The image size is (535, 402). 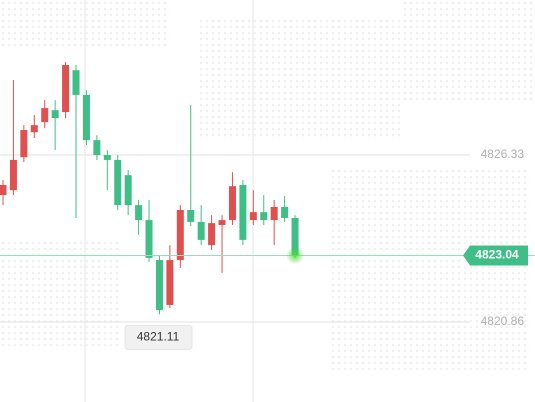 I want to click on y-tick-label: 4826.33, so click(x=503, y=154).